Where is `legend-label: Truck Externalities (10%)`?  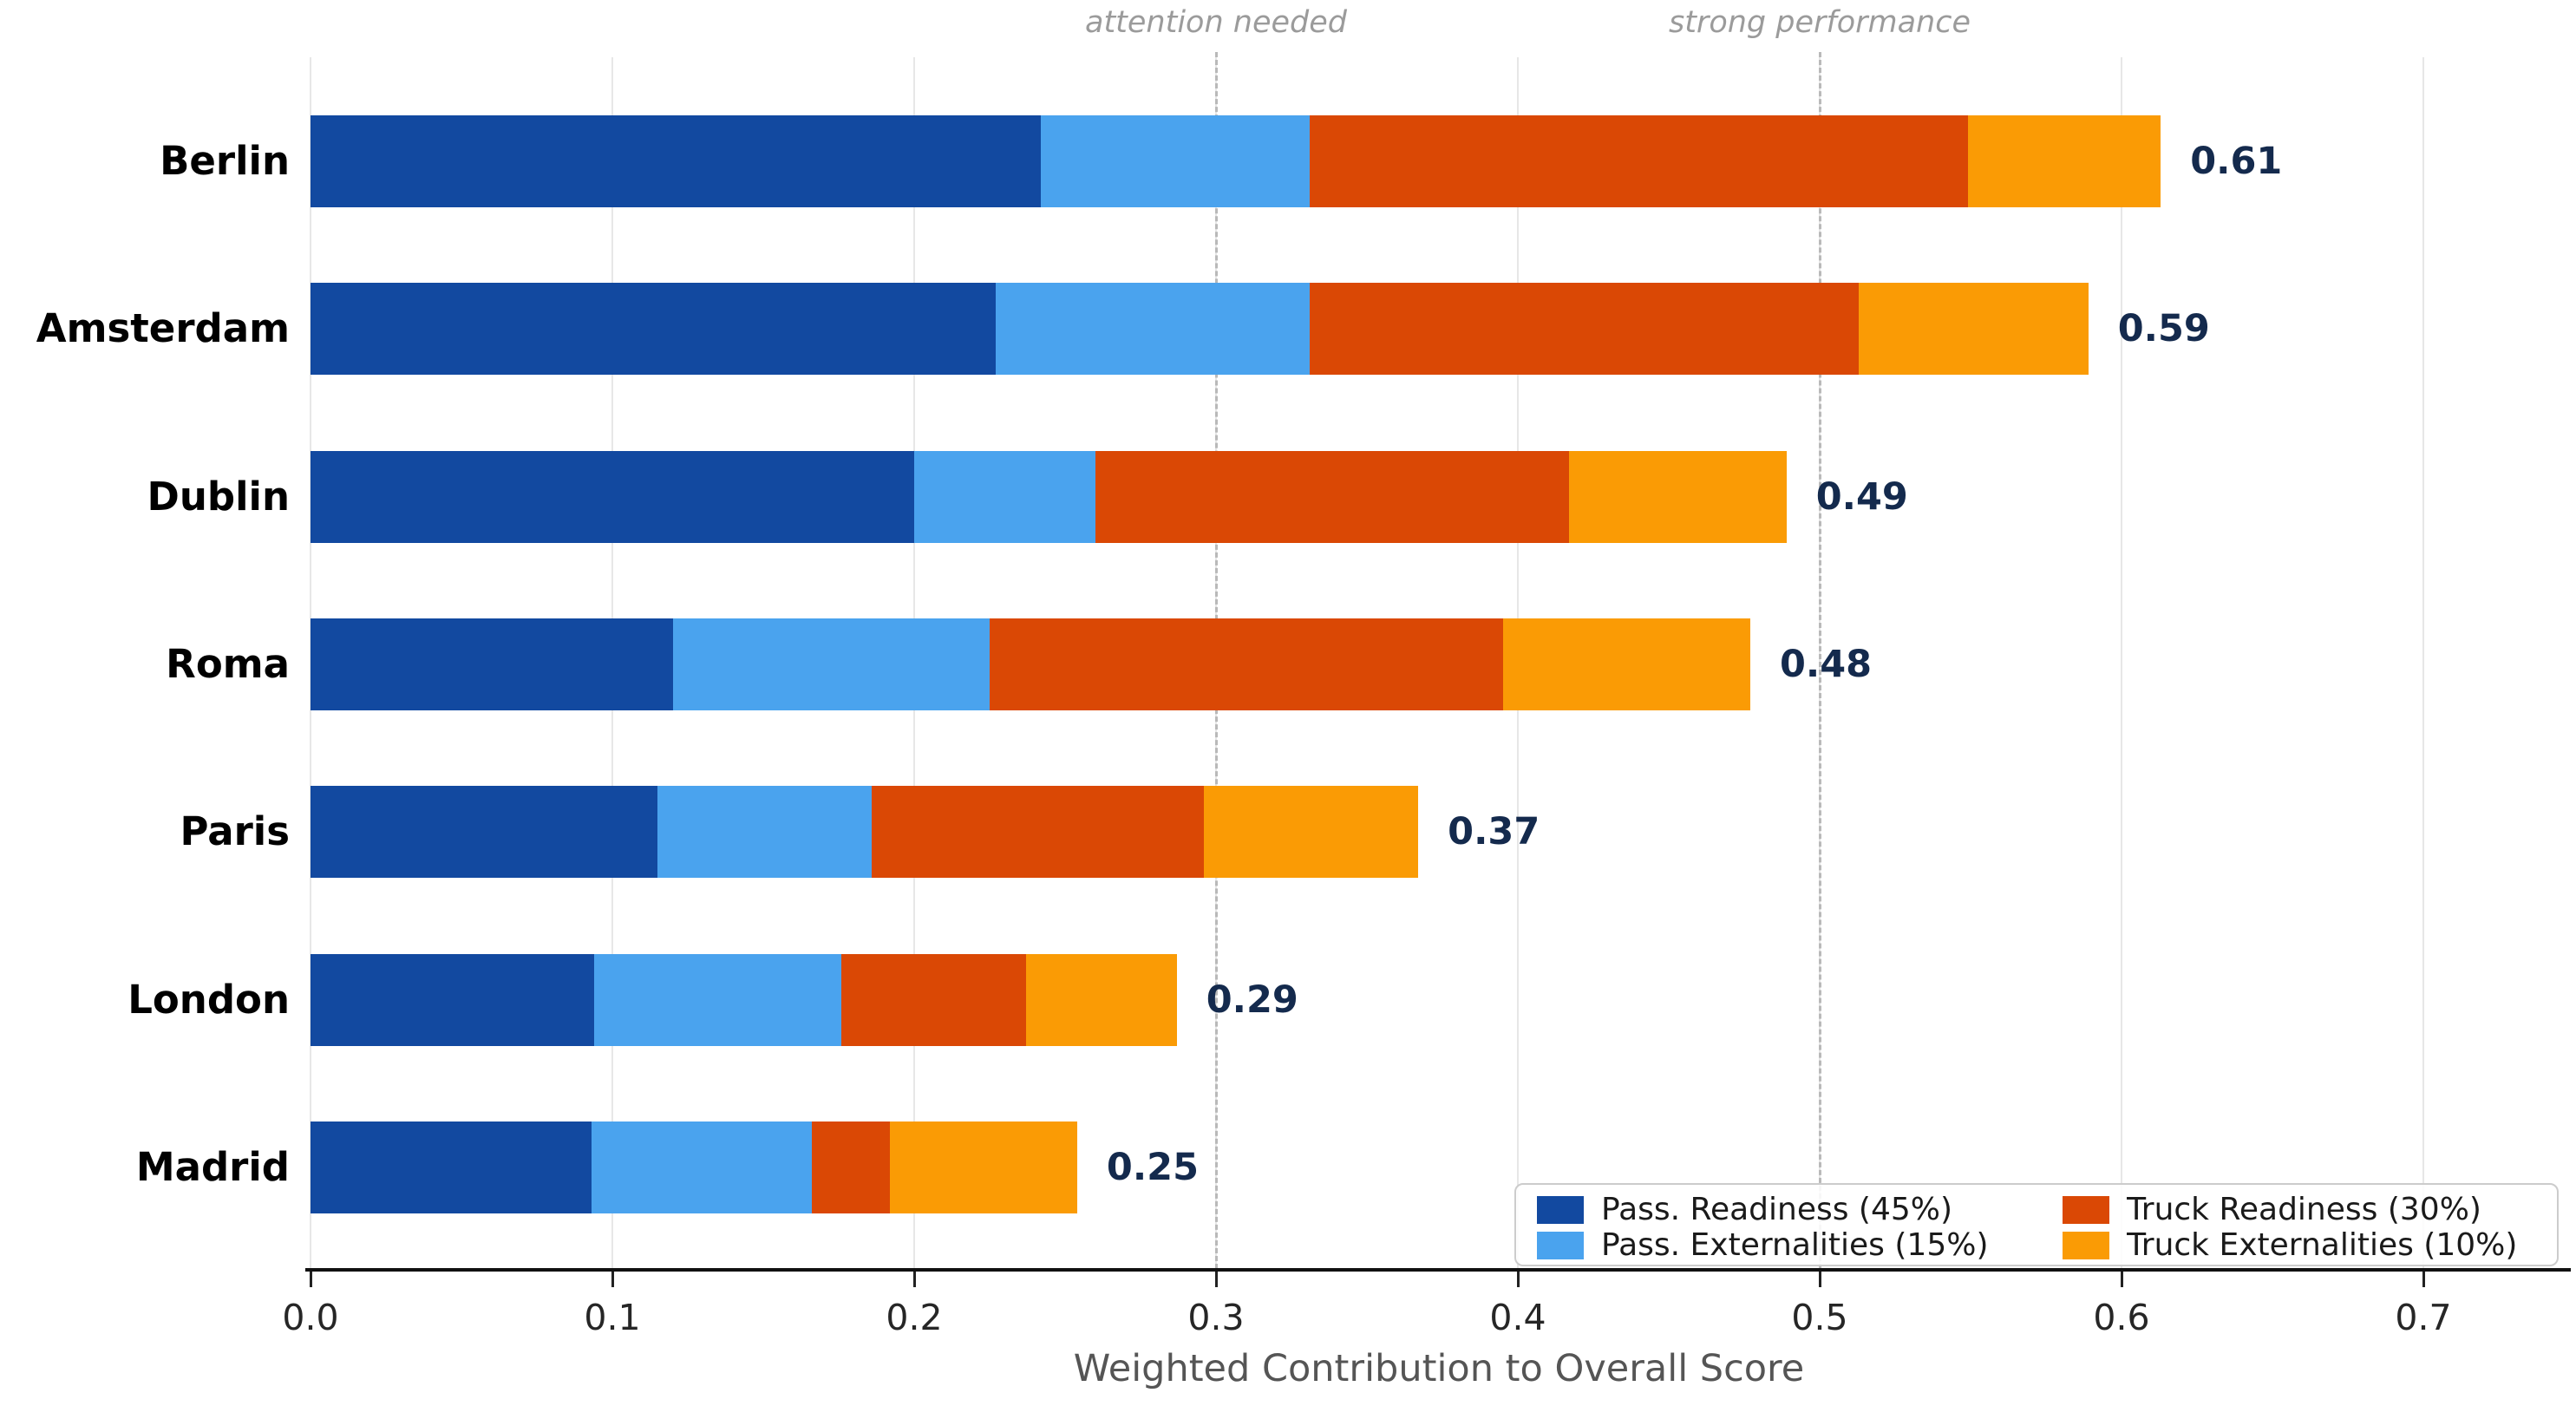 legend-label: Truck Externalities (10%) is located at coordinates (2322, 1245).